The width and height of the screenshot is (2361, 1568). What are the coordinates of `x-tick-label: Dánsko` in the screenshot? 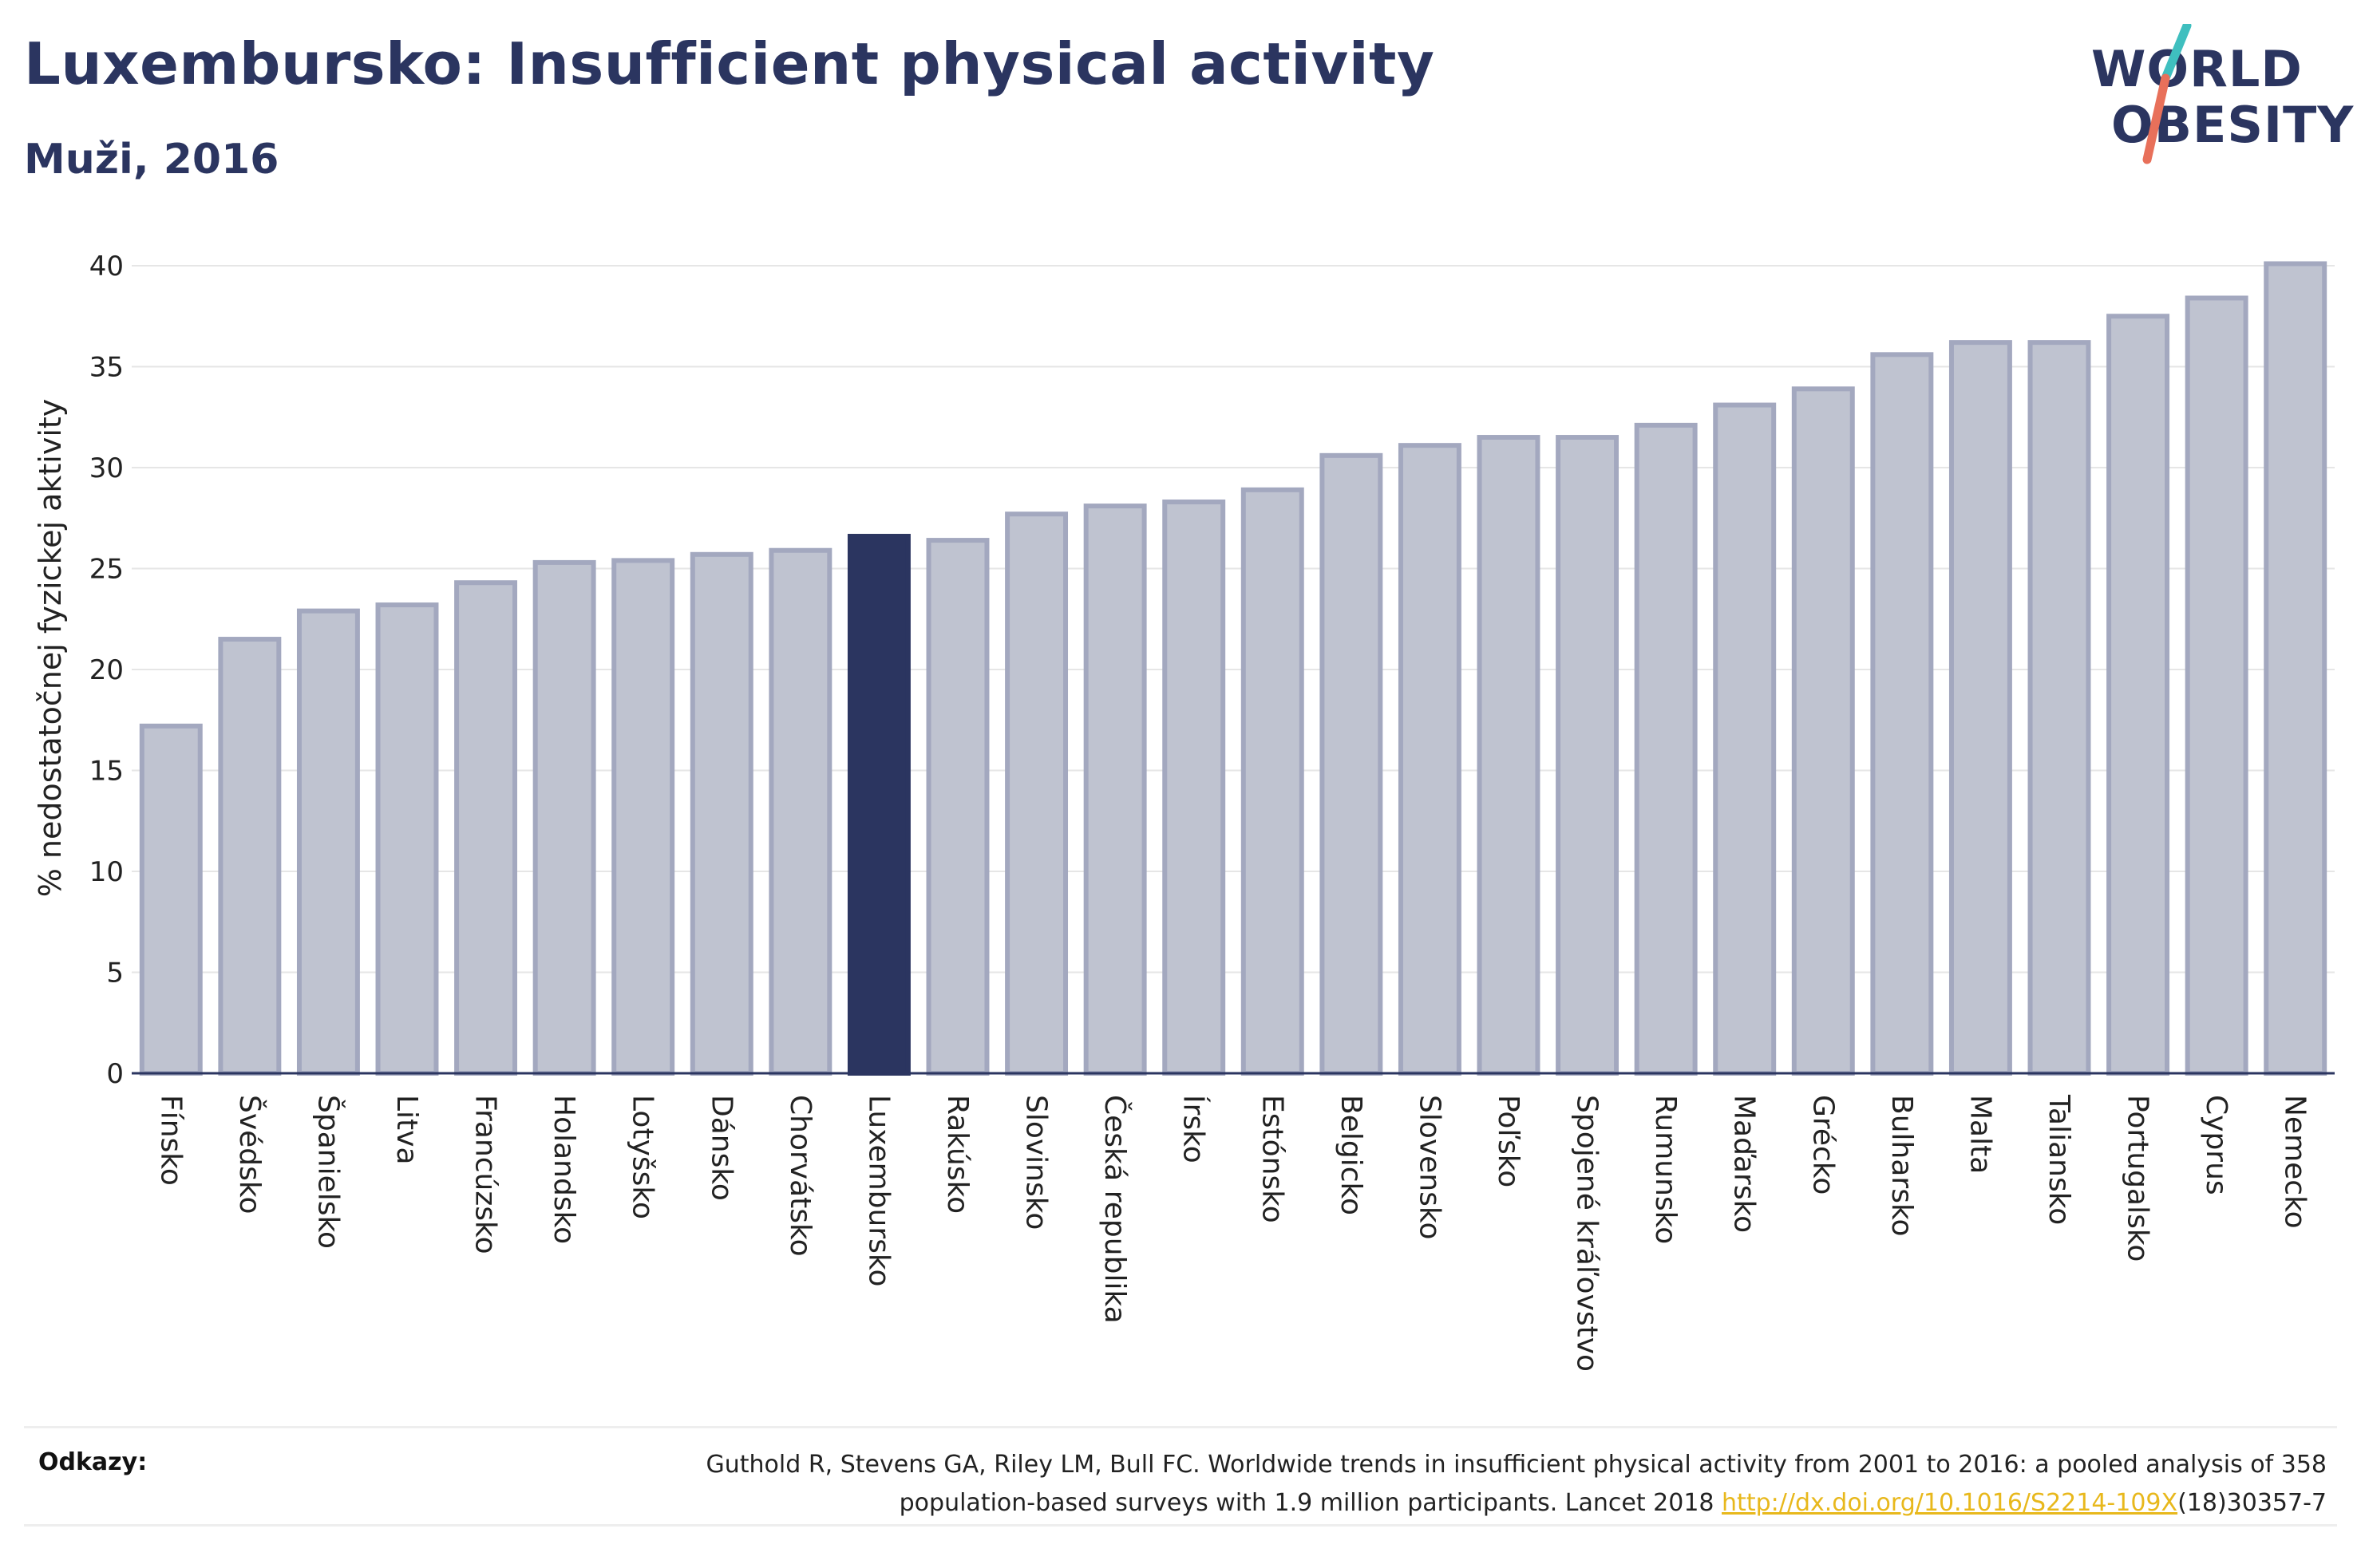 It's located at (721, 1148).